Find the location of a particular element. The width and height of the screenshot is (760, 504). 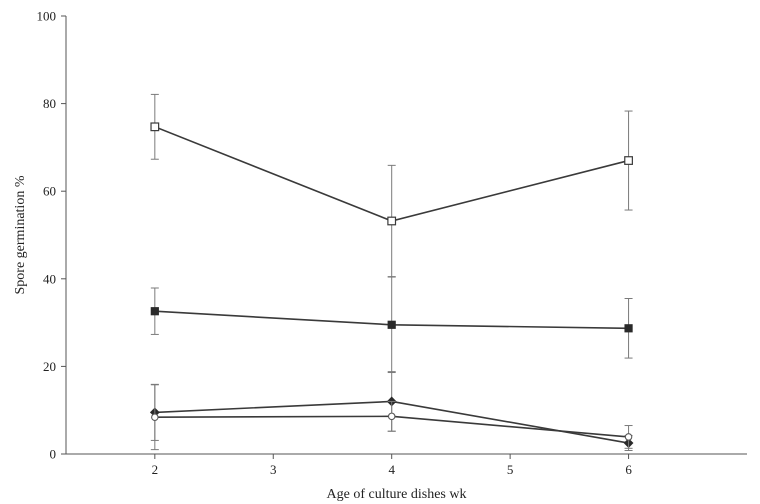

x-tick-label-6: 6 is located at coordinates (628, 469).